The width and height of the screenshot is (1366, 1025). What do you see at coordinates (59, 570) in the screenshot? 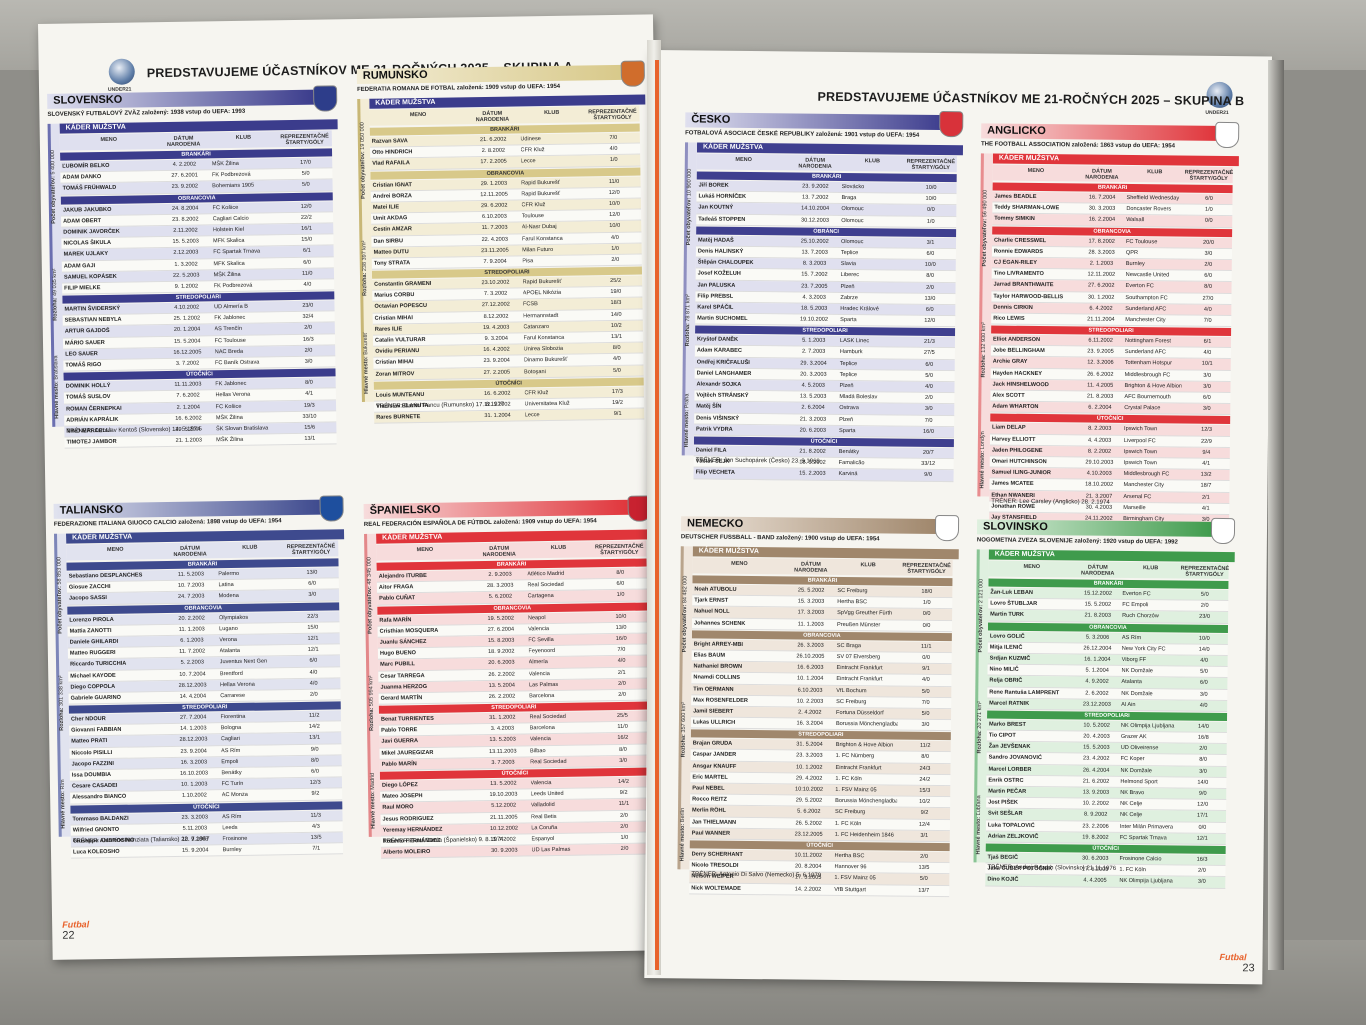
I see `population-value: 58 853 000` at bounding box center [59, 570].